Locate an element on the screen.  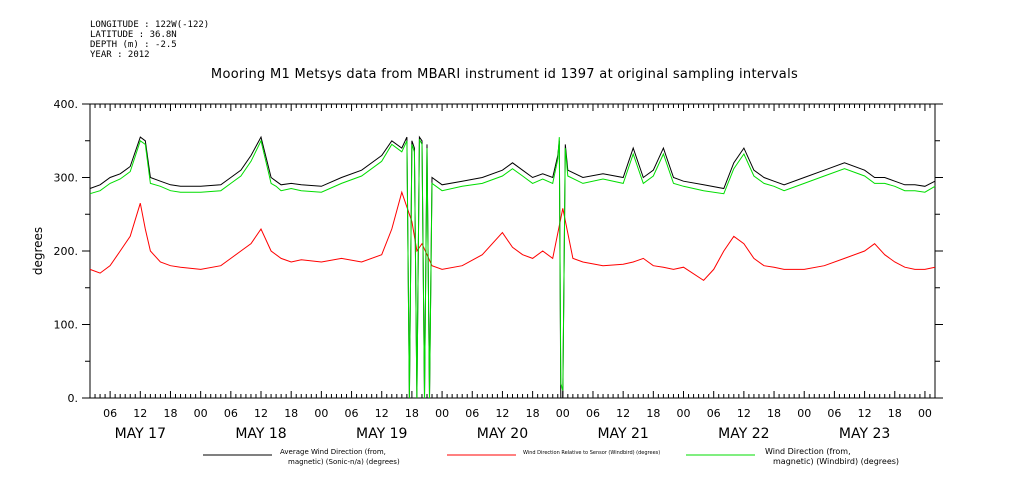
x-day-label: MAY 23 is located at coordinates (864, 434).